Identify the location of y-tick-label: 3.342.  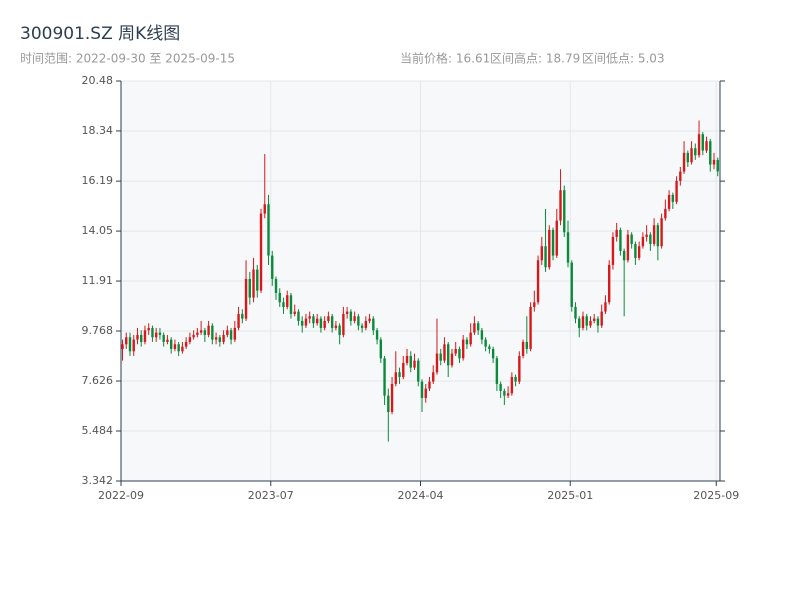
(98, 480).